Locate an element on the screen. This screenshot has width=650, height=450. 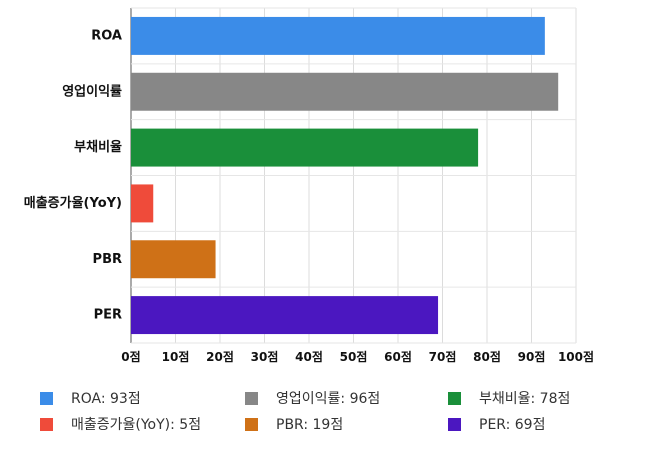
legend-item: PER: 69점 is located at coordinates (496, 424).